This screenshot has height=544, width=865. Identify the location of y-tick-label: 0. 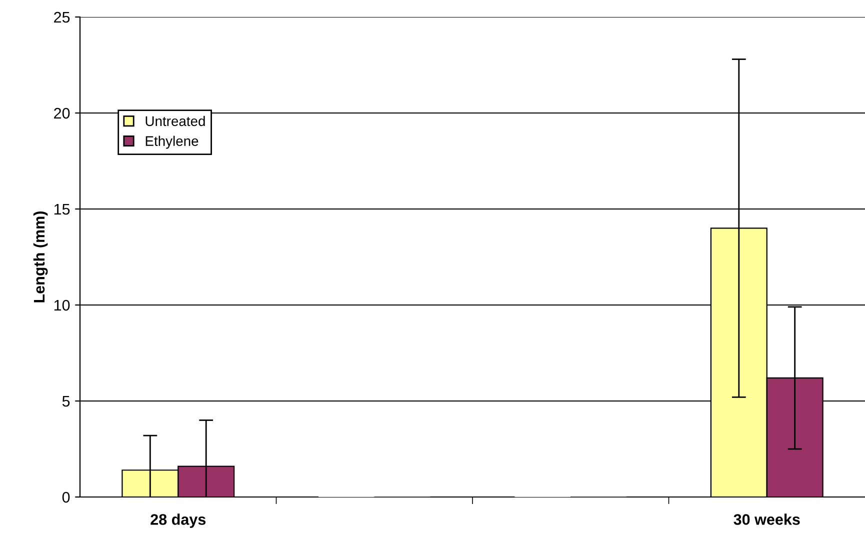
(66, 497).